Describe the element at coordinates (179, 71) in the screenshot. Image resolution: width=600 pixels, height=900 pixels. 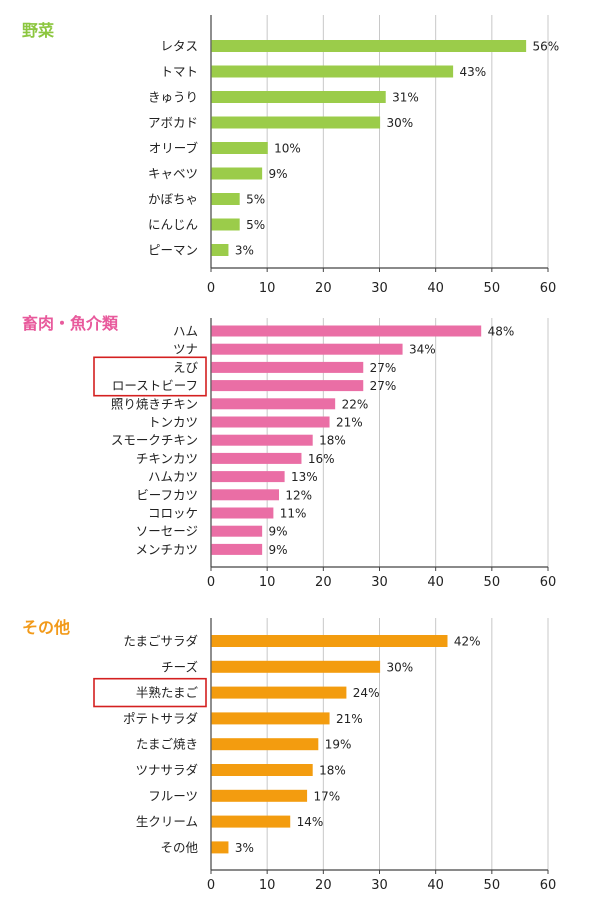
I see `category-label: トマト` at that location.